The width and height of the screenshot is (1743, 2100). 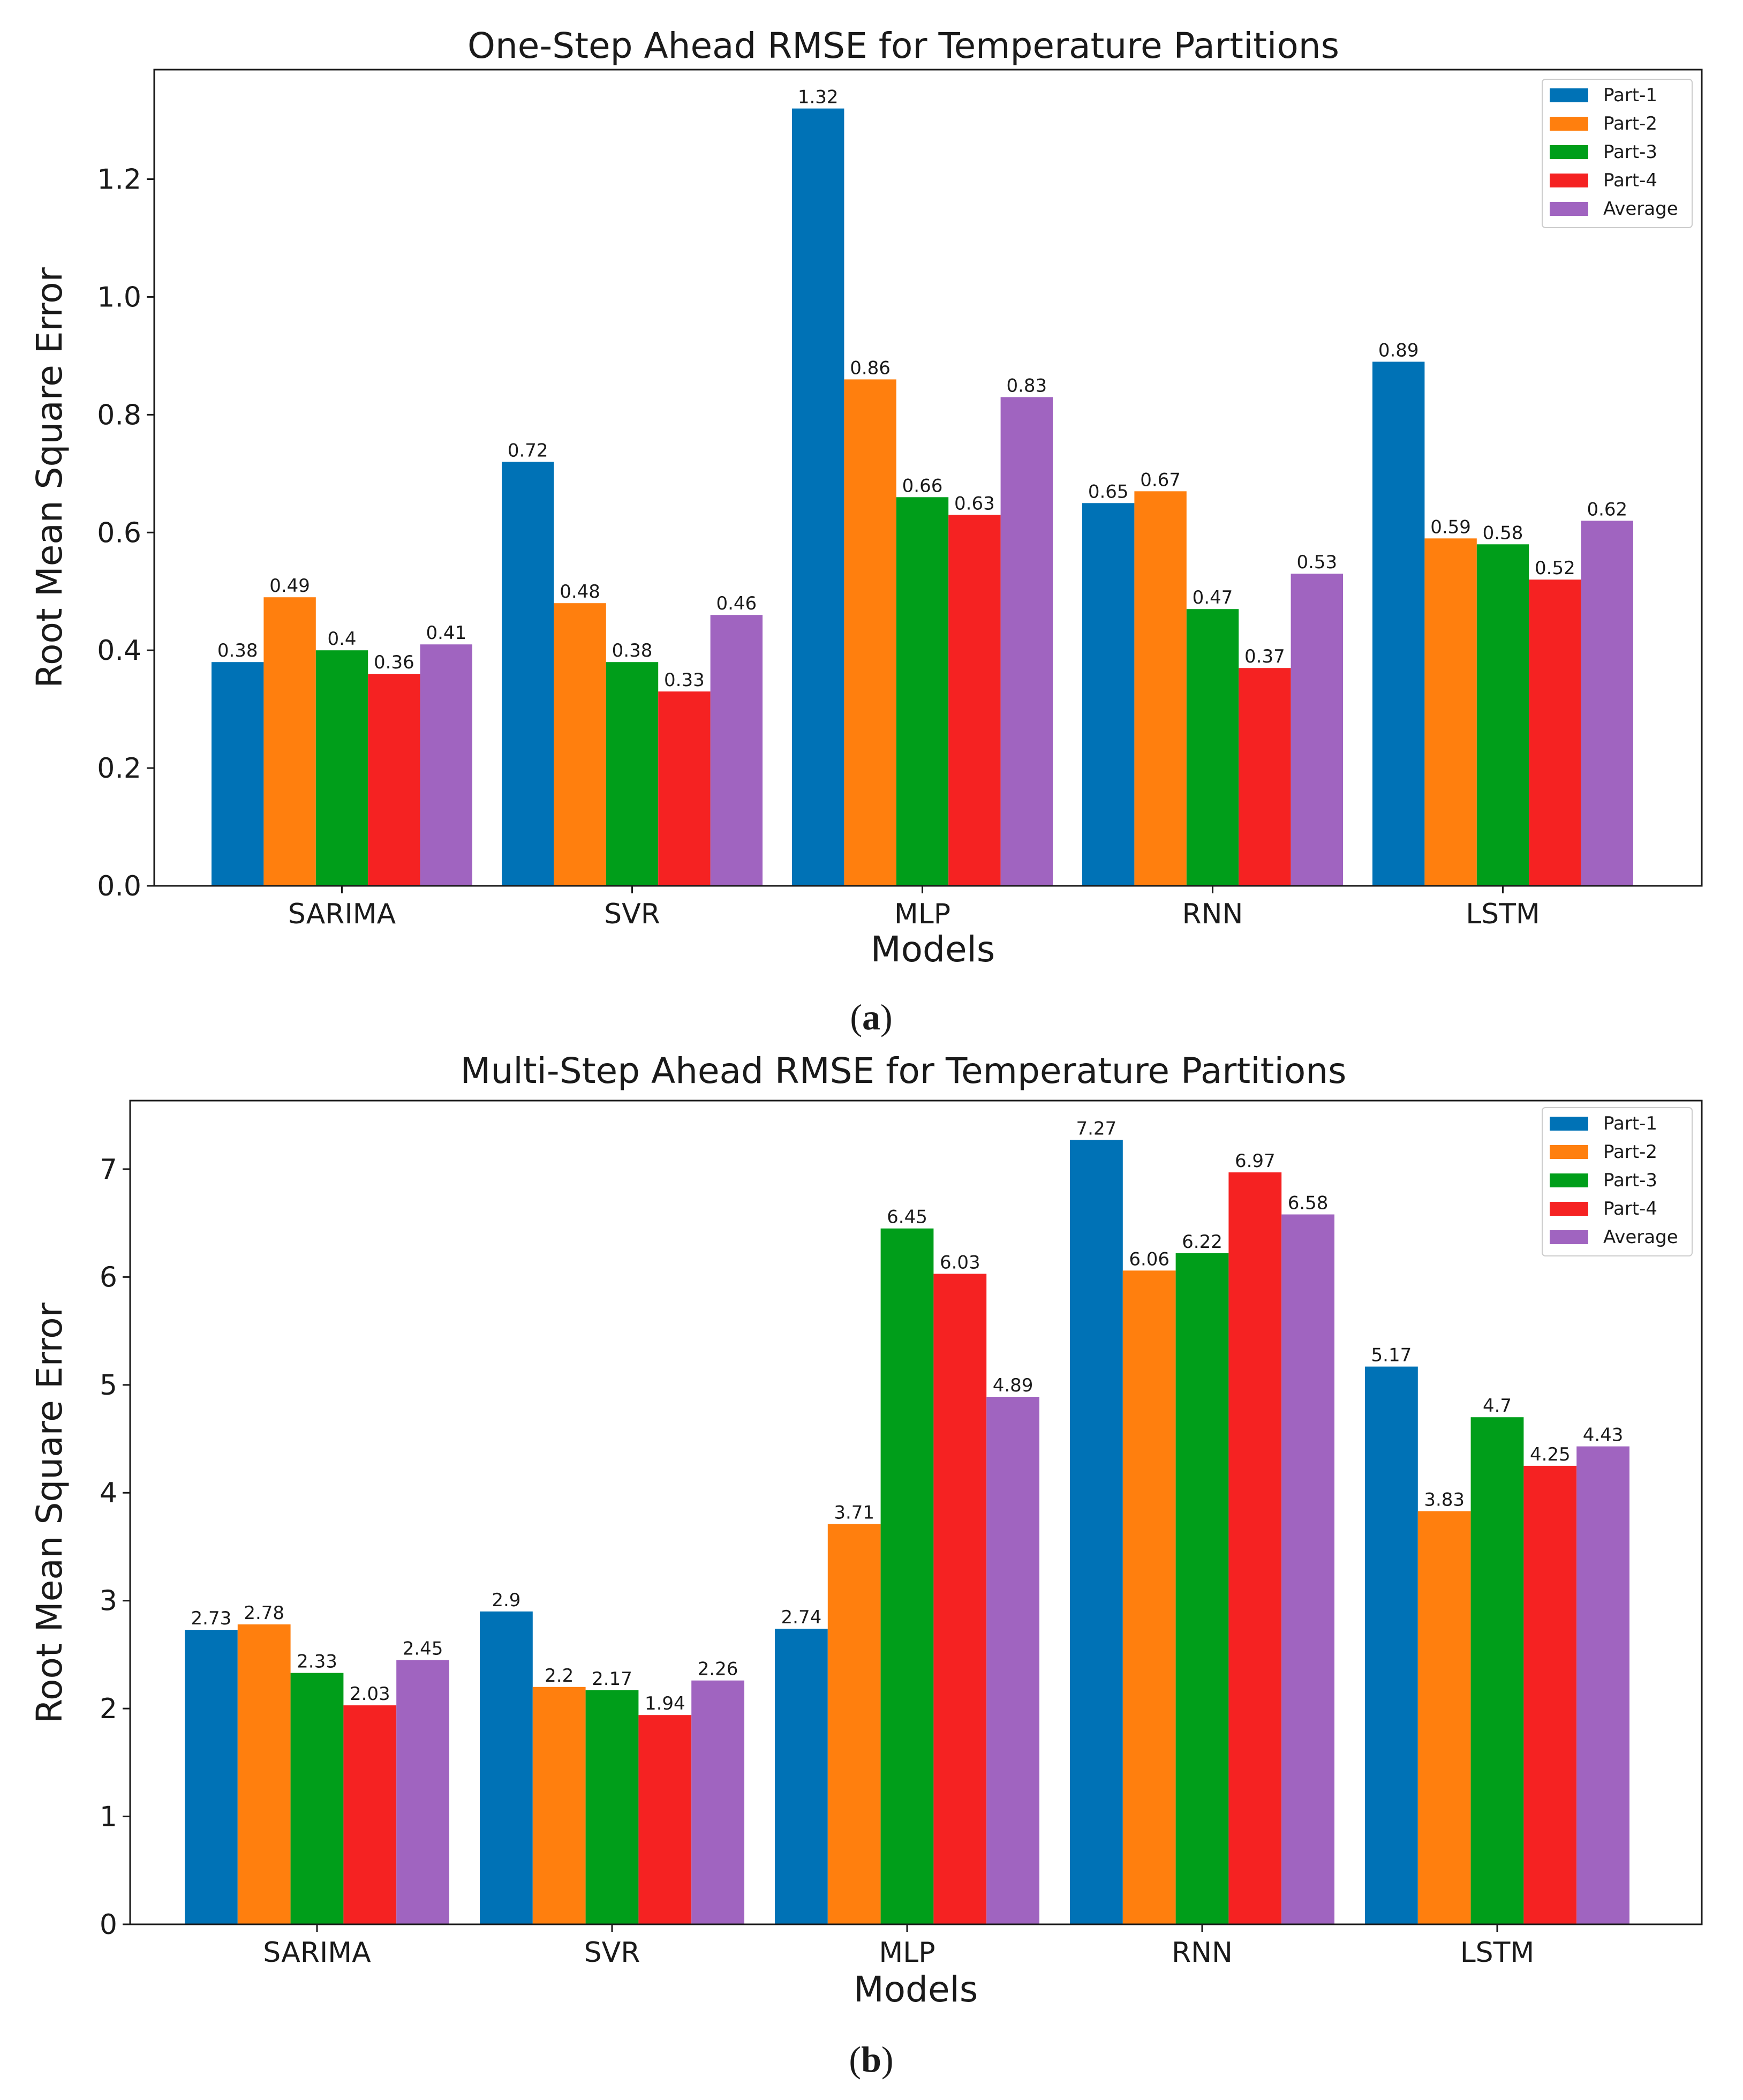 I want to click on data-label: 0.36, so click(x=394, y=663).